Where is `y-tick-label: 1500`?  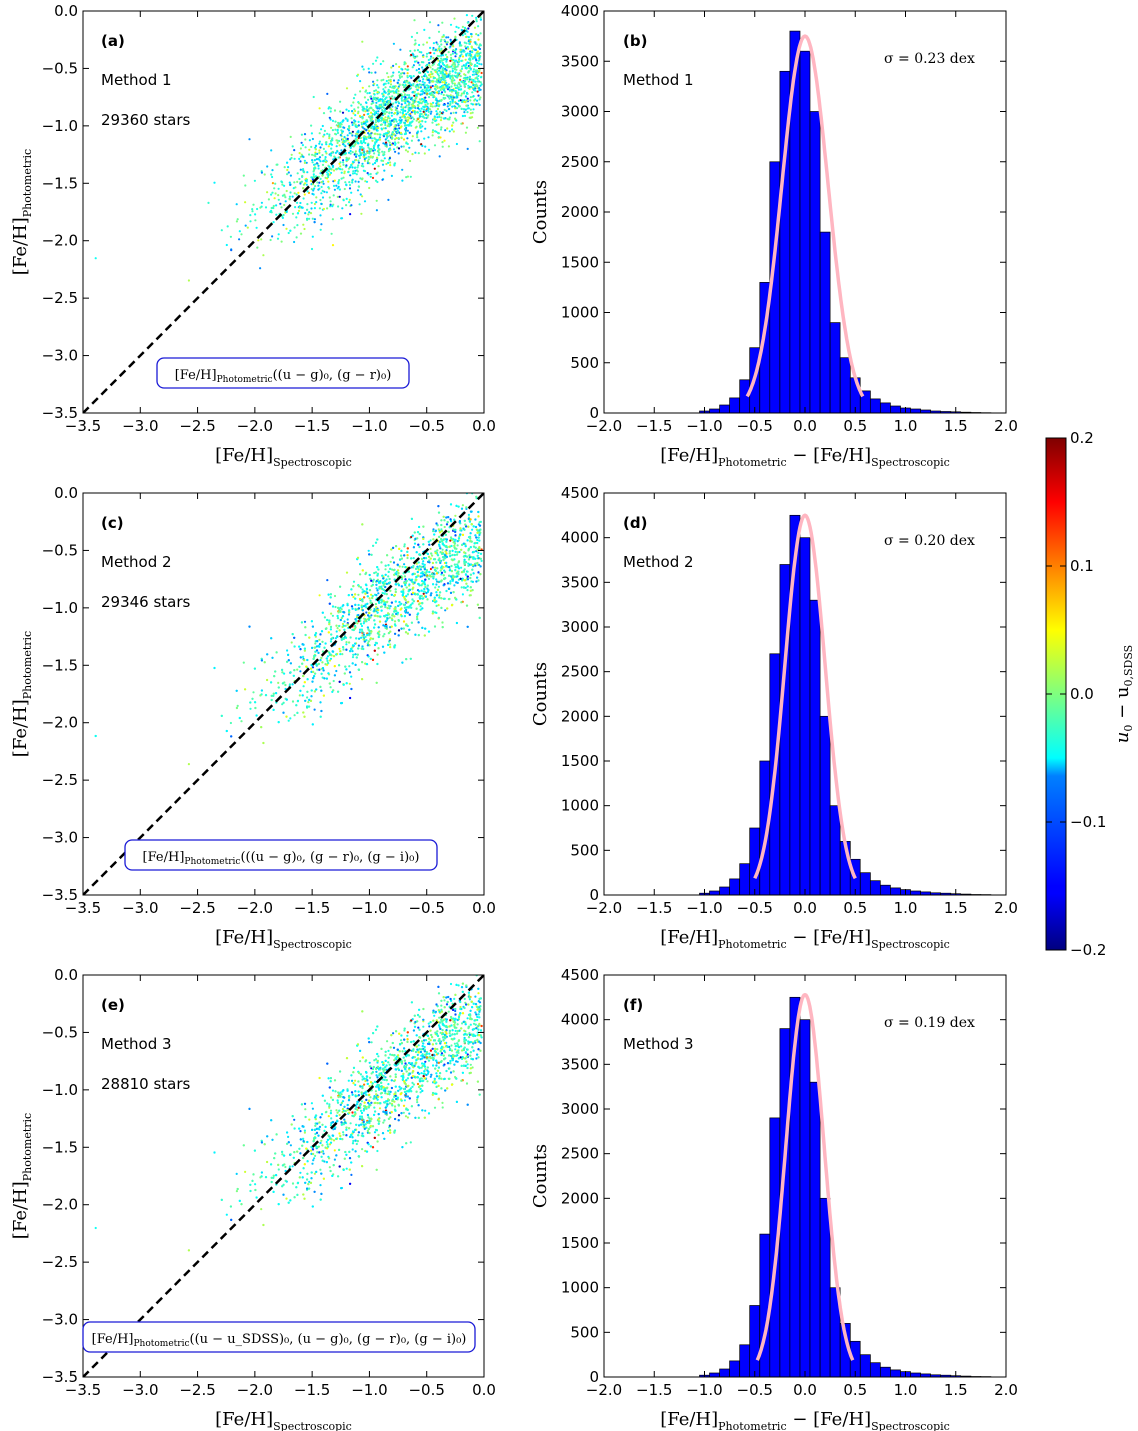
y-tick-label: 1500 is located at coordinates (580, 262).